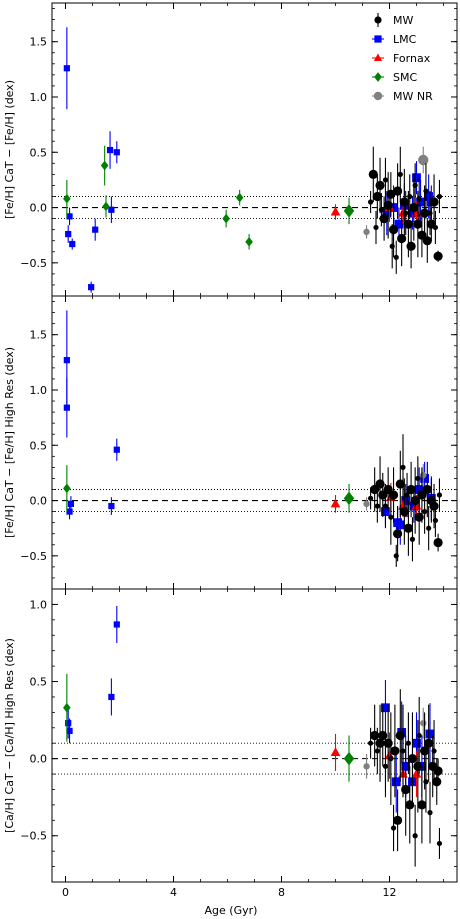 The width and height of the screenshot is (460, 919). I want to click on legend-entry-fornax: Fornax, so click(401, 58).